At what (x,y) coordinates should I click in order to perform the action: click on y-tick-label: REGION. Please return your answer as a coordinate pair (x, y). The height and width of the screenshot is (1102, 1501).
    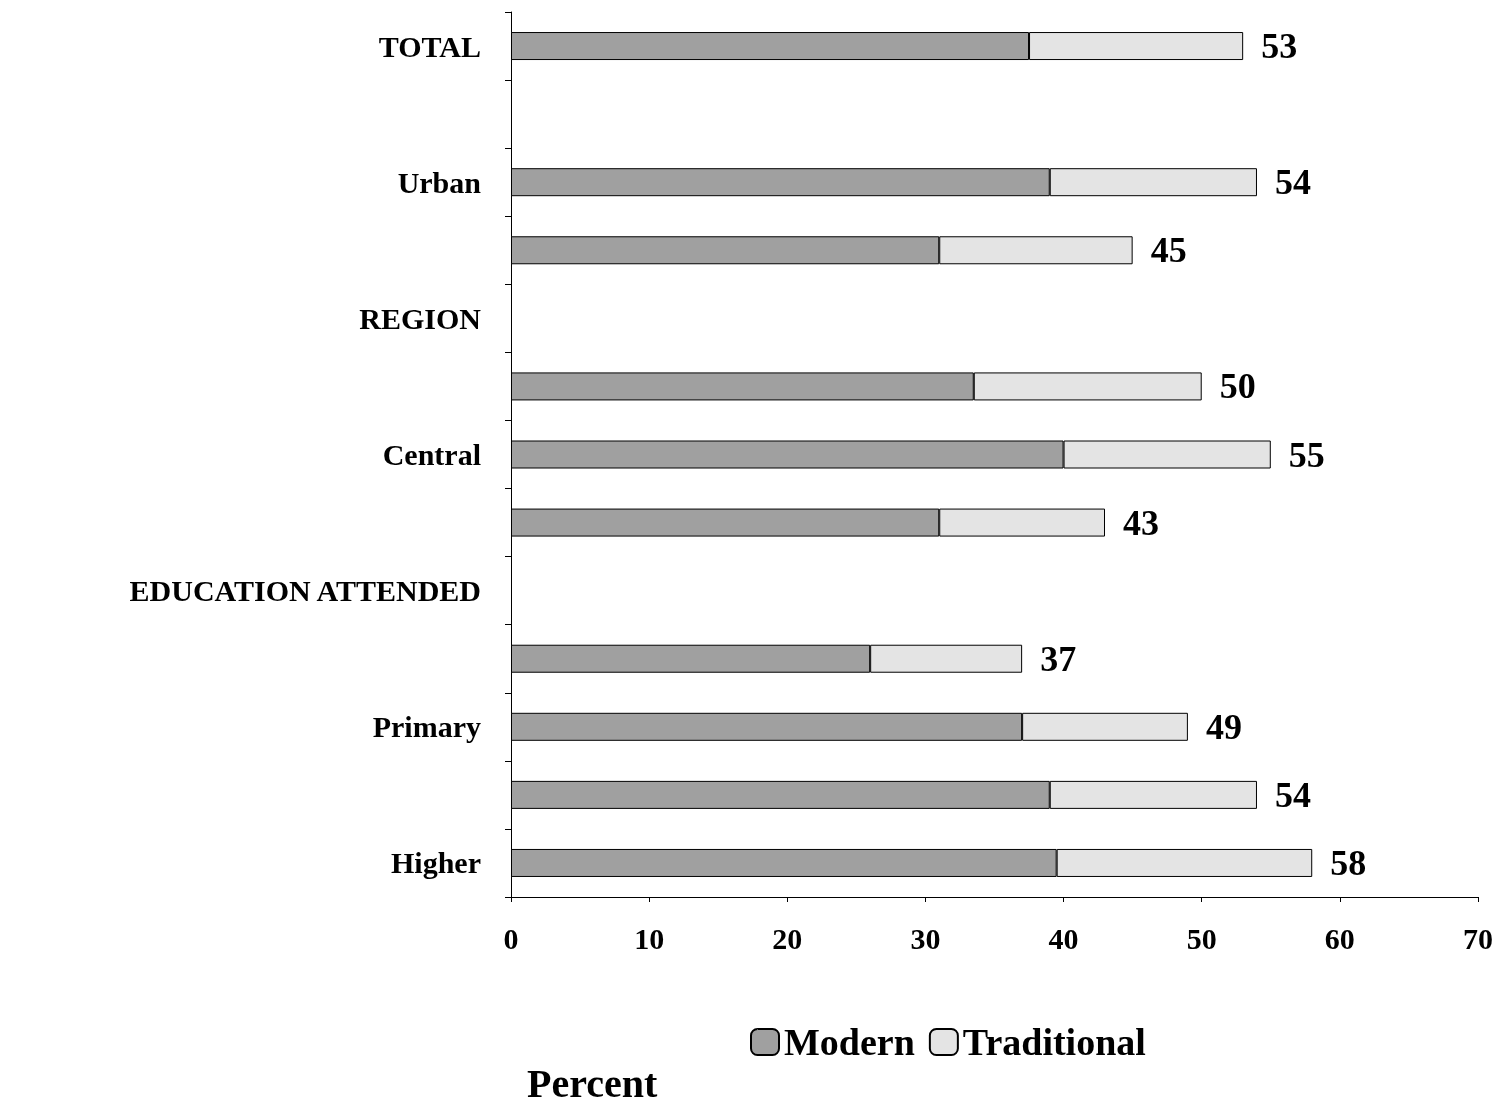
    Looking at the image, I should click on (420, 318).